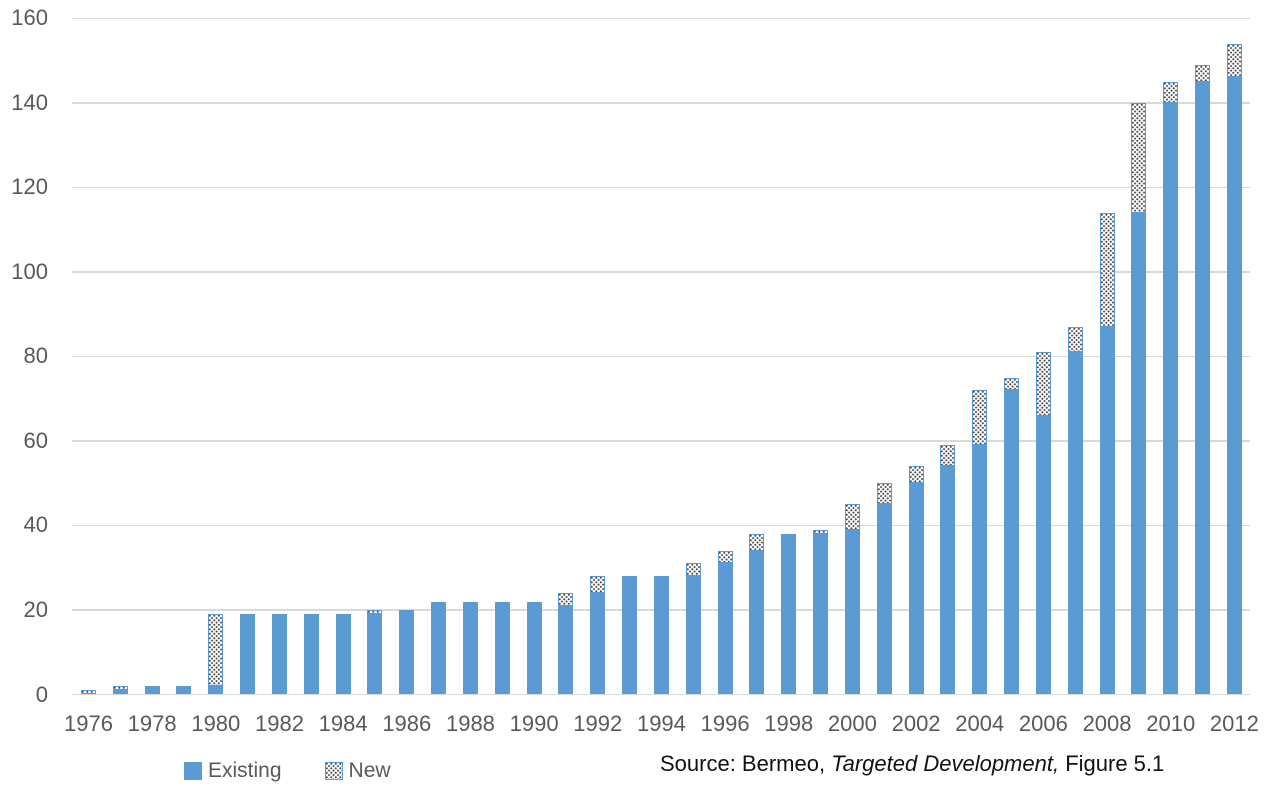  Describe the element at coordinates (343, 723) in the screenshot. I see `x-tick-label: 1984` at that location.